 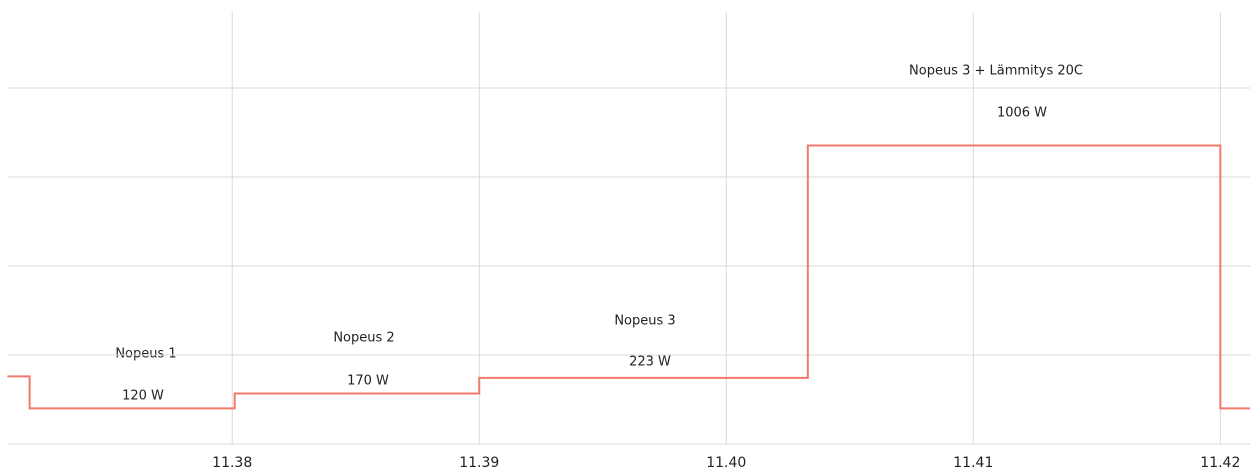 I want to click on x-tick-label: 11.41, so click(x=973, y=461).